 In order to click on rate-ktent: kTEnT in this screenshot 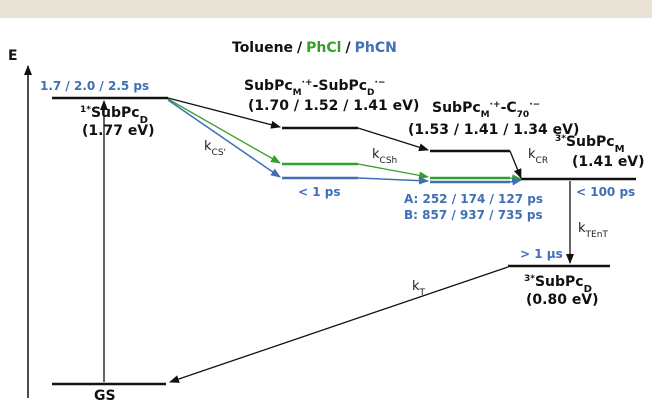, I will do `click(593, 230)`.